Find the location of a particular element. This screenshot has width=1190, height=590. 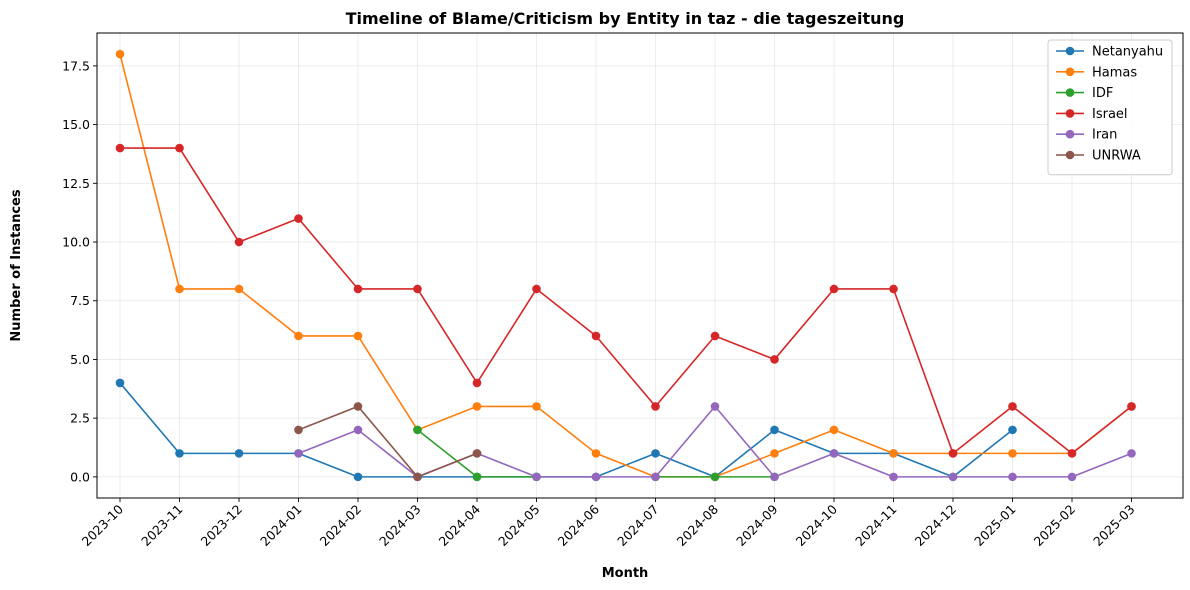

legend-item-netanyahu: Netanyahu is located at coordinates (1109, 52).